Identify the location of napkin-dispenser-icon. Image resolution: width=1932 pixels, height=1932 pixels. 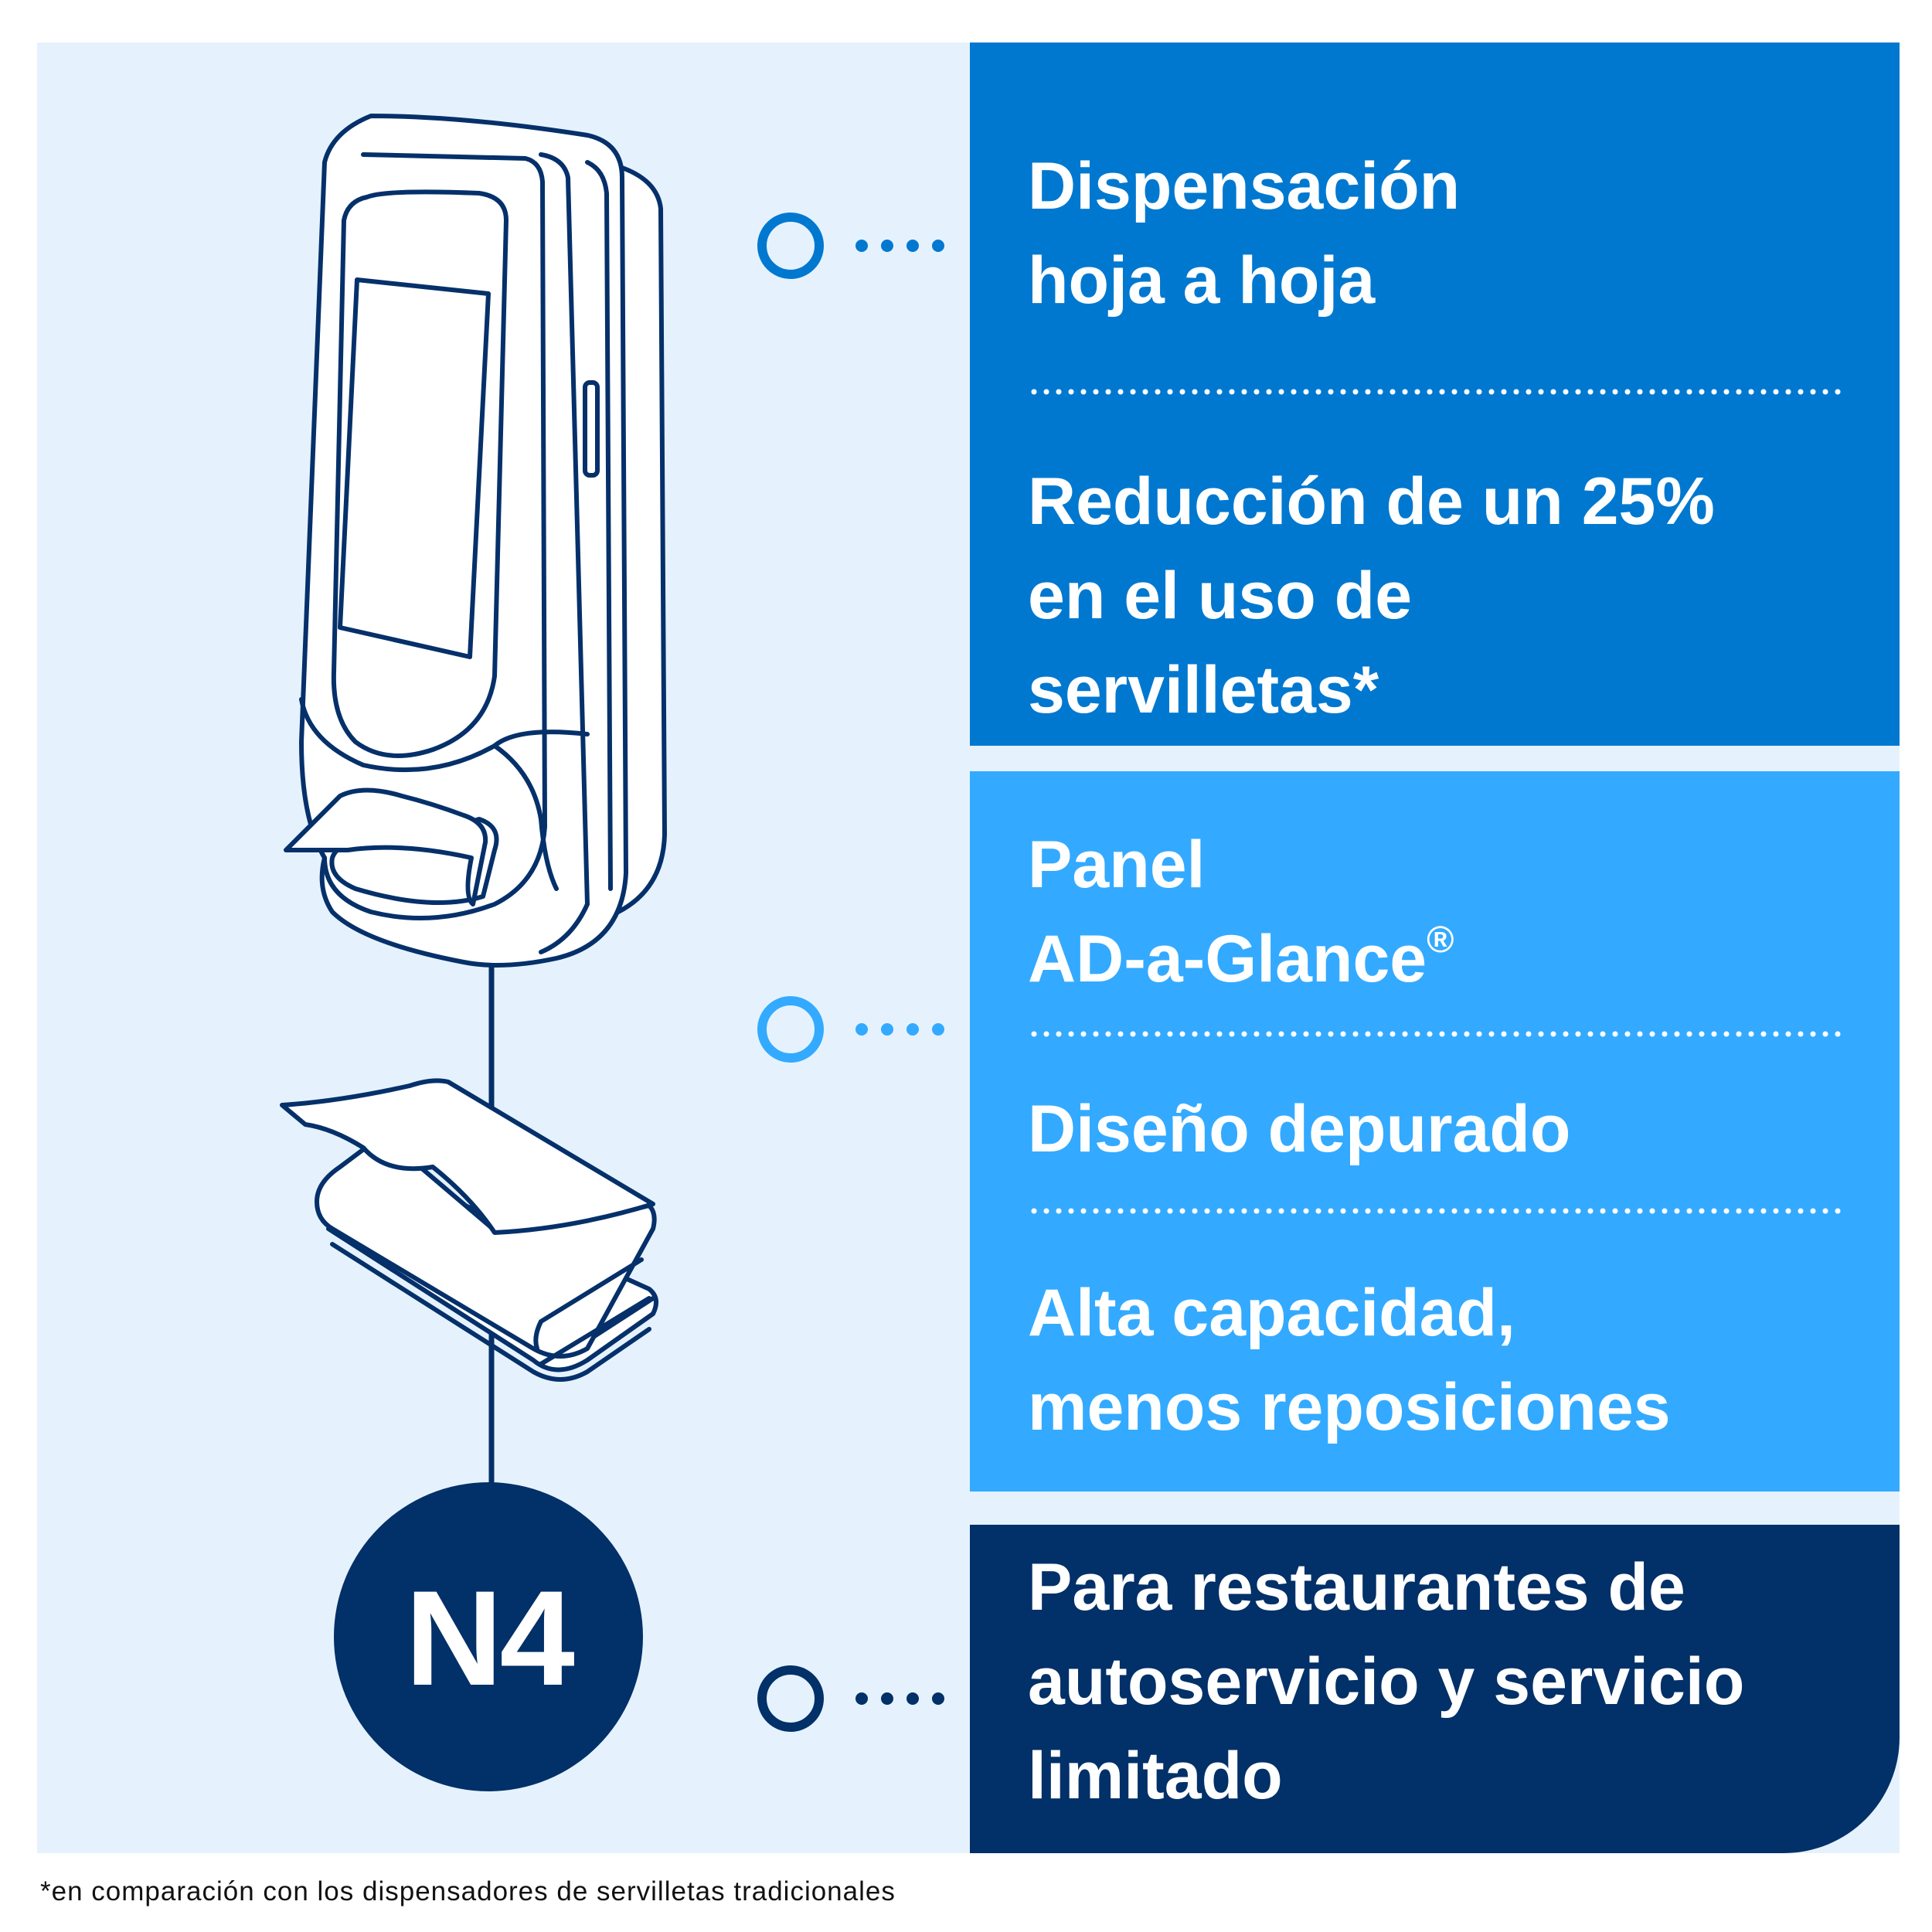
(475, 541).